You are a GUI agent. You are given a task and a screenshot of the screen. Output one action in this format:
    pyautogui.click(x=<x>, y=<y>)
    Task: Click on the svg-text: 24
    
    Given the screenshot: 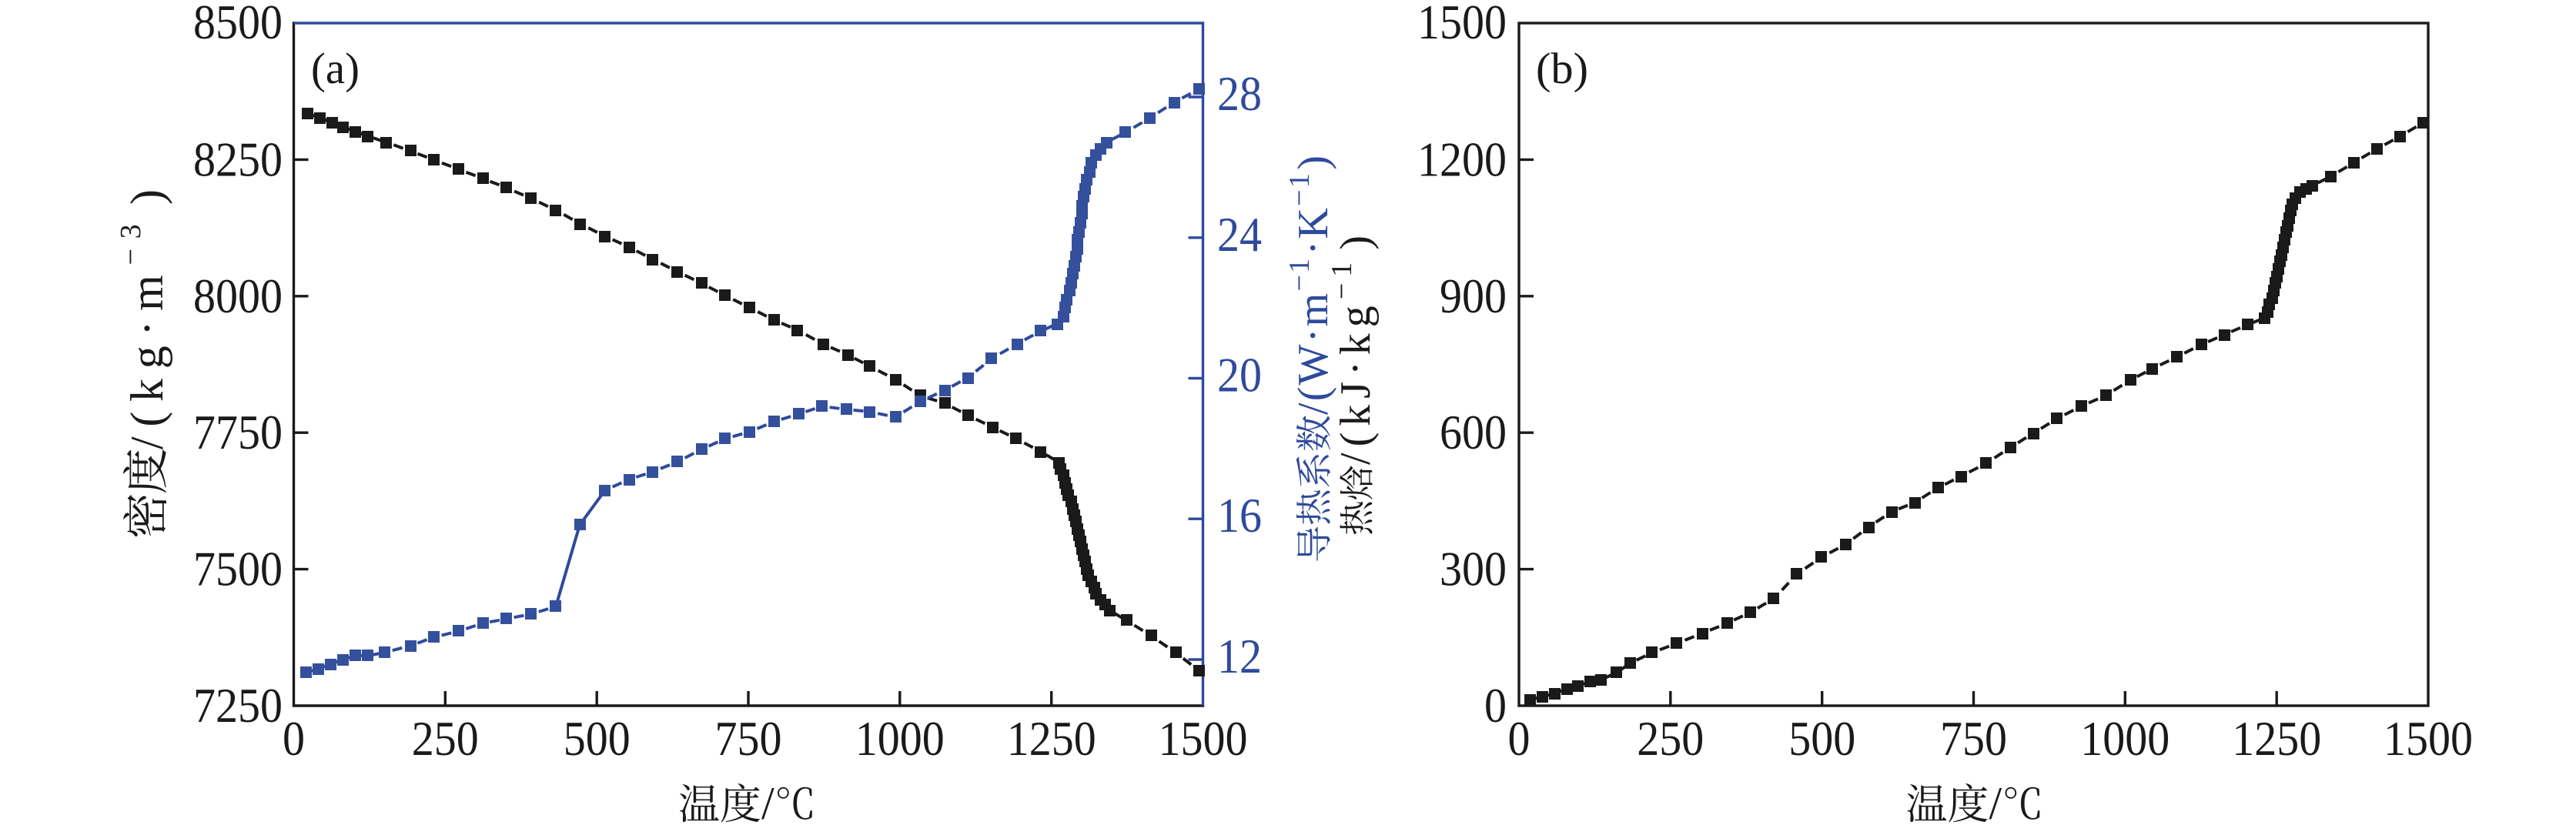 What is the action you would take?
    pyautogui.click(x=1240, y=234)
    